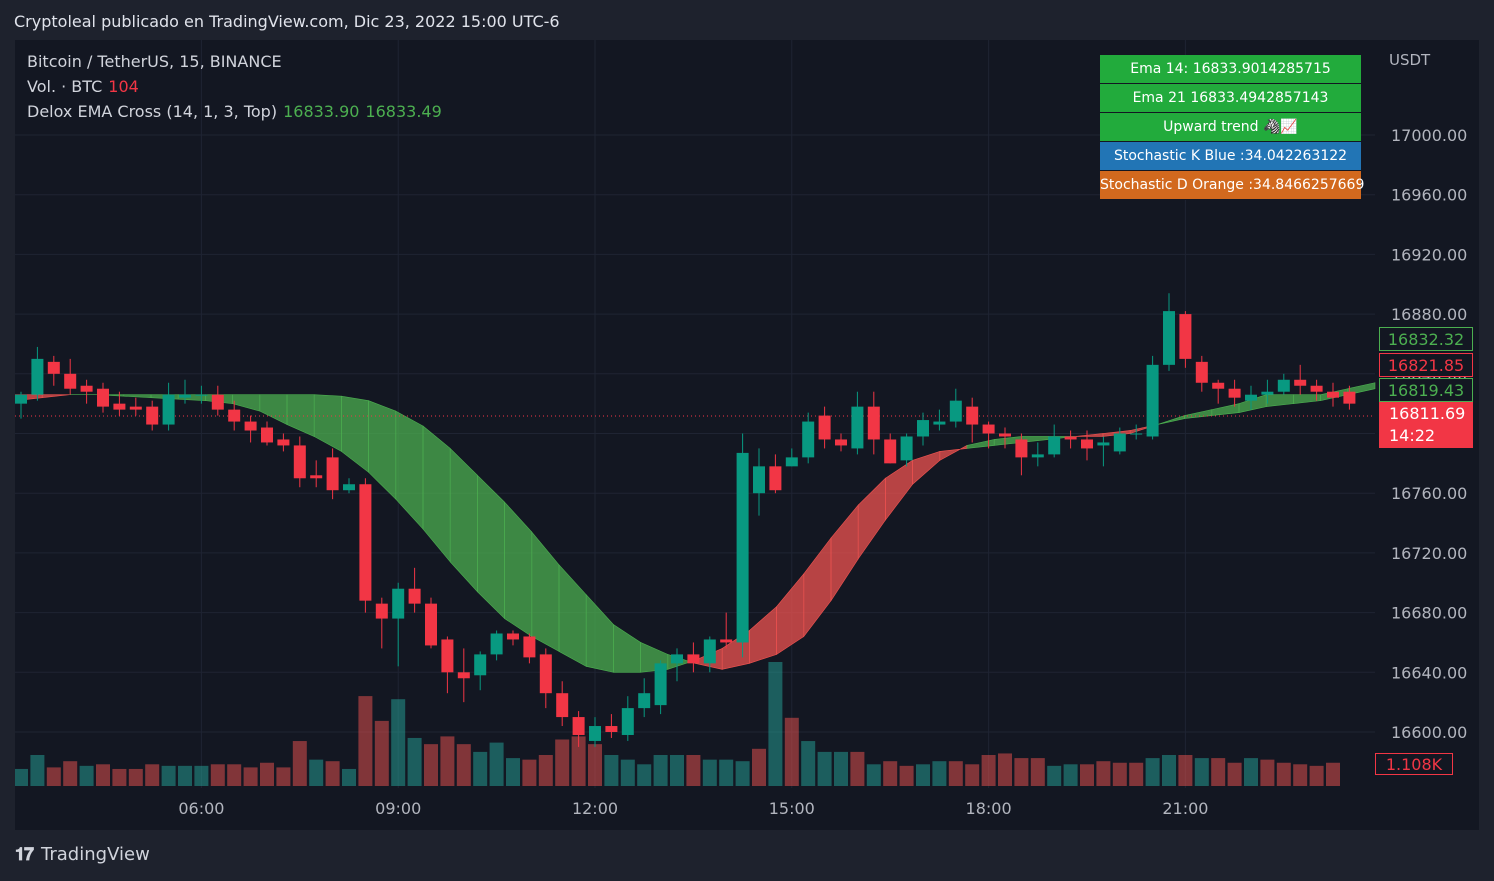  What do you see at coordinates (1232, 185) in the screenshot?
I see `info-table-row: Stochastic D Orange :34.8466257669` at bounding box center [1232, 185].